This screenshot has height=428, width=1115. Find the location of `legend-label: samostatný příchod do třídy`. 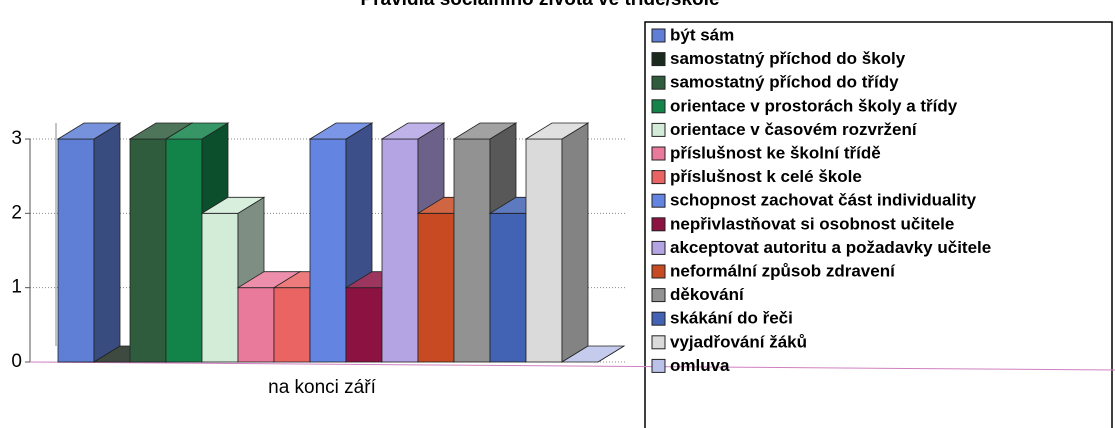

legend-label: samostatný příchod do třídy is located at coordinates (784, 82).